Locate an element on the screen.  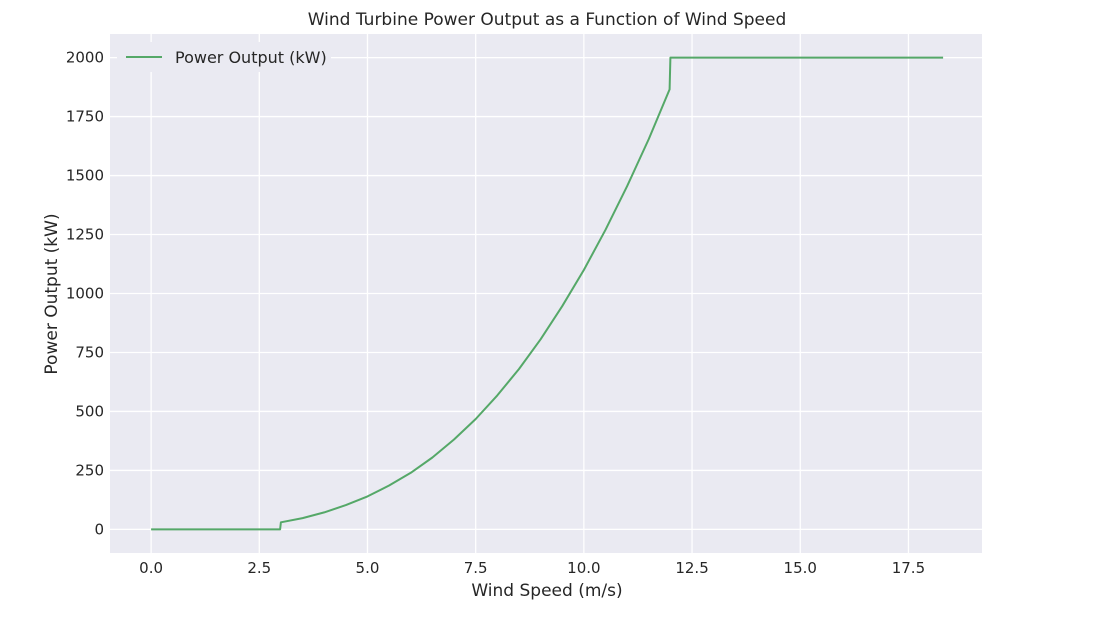
x-axis-ticks: 0.0 2.5 5.0 7.5 10.0 12.5 15.0 17.5 is located at coordinates (532, 568).